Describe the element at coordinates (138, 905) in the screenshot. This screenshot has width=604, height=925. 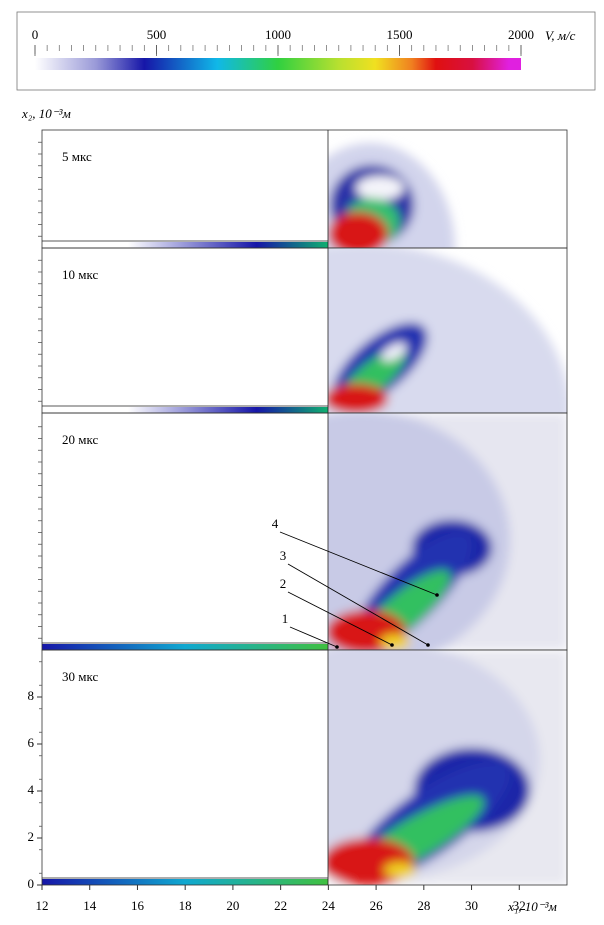
I see `x-tick-label: 16` at that location.